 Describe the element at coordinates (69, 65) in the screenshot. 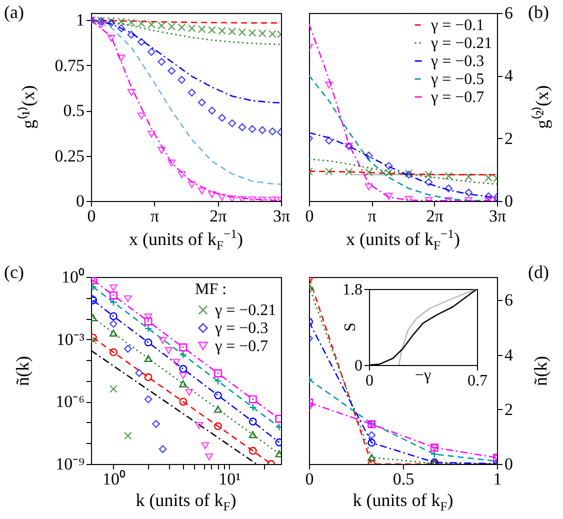

I see `y-tick-label: 0.75` at that location.